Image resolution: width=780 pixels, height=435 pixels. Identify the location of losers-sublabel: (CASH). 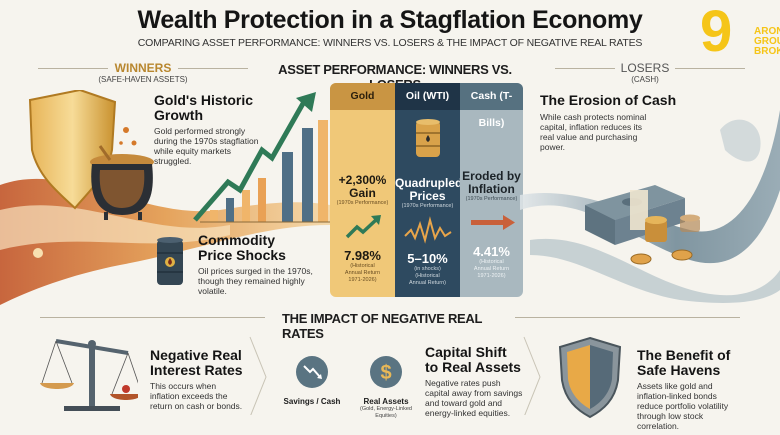
(645, 79).